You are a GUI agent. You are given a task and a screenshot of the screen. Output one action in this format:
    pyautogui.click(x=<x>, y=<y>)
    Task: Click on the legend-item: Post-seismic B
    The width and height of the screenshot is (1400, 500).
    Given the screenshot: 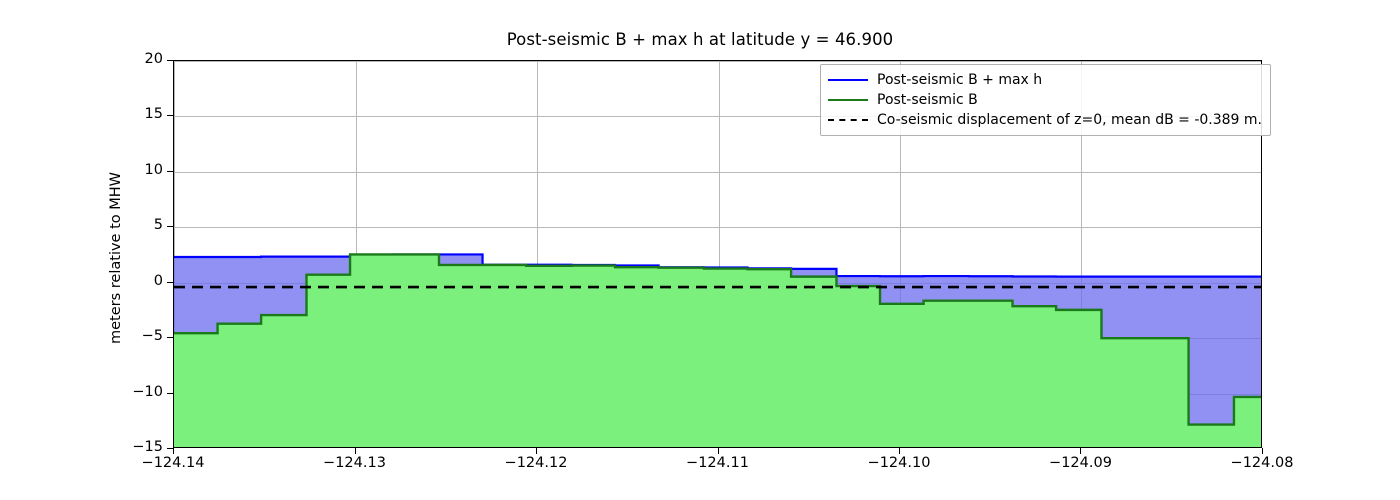 What is the action you would take?
    pyautogui.click(x=1045, y=100)
    